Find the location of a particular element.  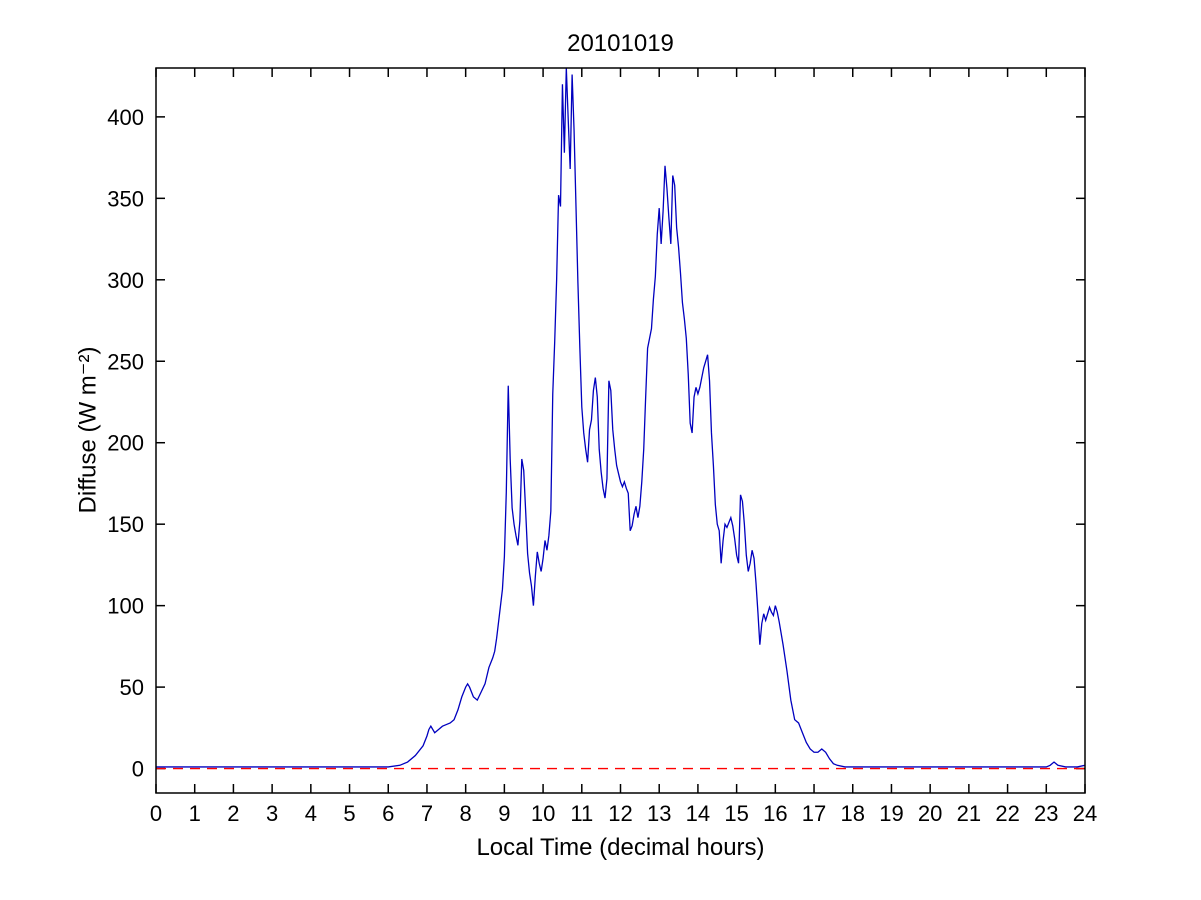

y-tick-label: 200 is located at coordinates (125, 443).